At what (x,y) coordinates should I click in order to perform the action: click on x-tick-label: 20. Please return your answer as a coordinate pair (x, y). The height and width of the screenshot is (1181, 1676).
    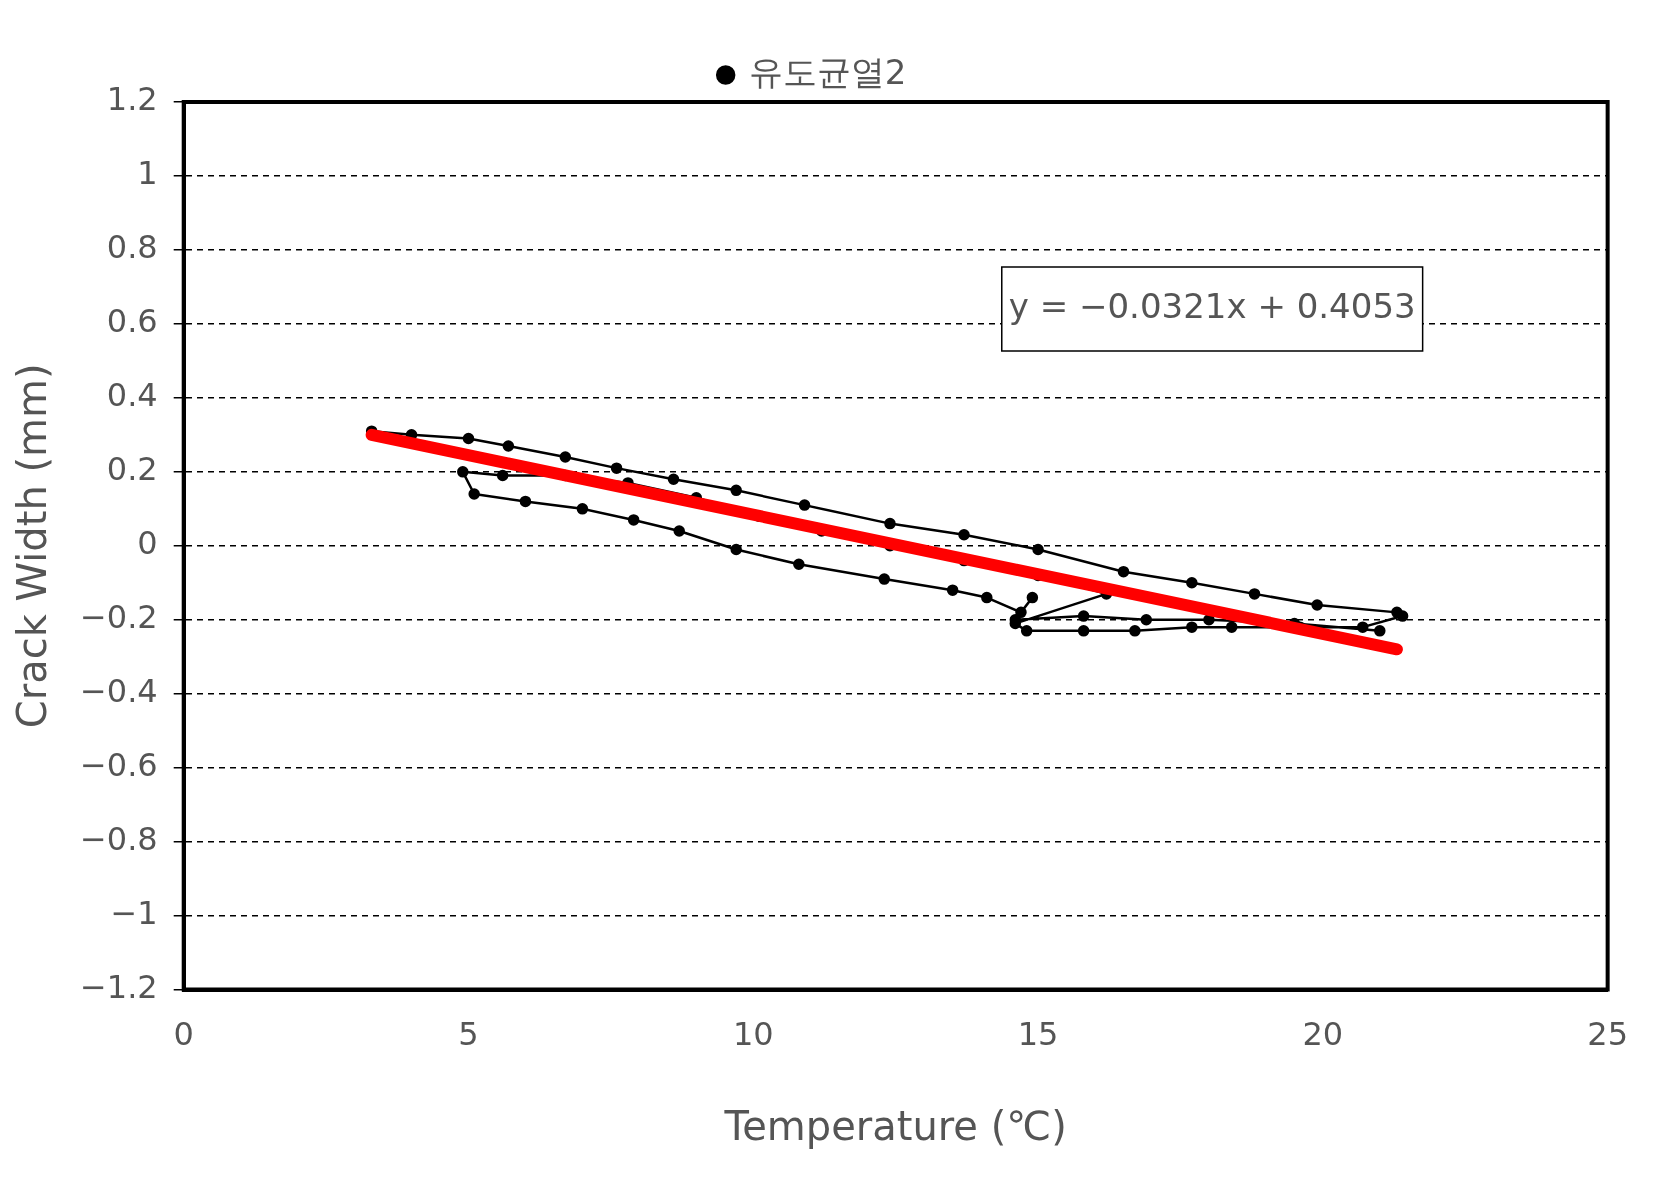
    Looking at the image, I should click on (1323, 1034).